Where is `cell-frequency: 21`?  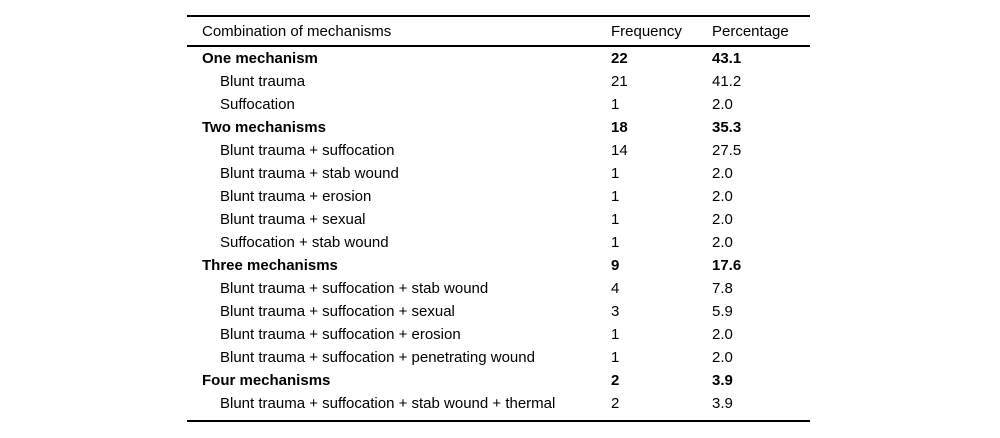
cell-frequency: 21 is located at coordinates (619, 81).